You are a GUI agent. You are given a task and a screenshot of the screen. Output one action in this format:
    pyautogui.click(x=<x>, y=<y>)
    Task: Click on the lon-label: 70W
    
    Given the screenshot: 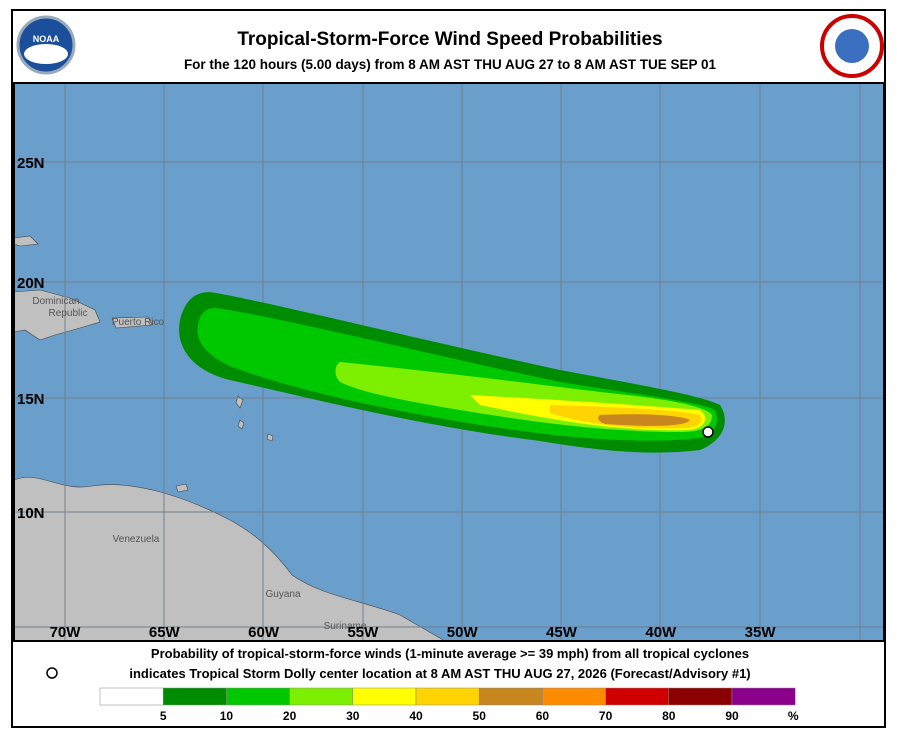 What is the action you would take?
    pyautogui.click(x=66, y=632)
    